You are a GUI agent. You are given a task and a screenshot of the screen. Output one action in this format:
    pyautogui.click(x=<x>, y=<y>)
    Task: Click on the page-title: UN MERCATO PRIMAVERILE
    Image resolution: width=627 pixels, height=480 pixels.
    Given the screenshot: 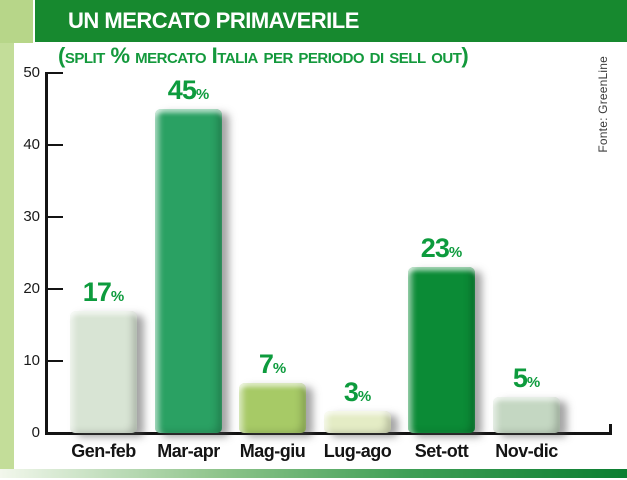 What is the action you would take?
    pyautogui.click(x=213, y=20)
    